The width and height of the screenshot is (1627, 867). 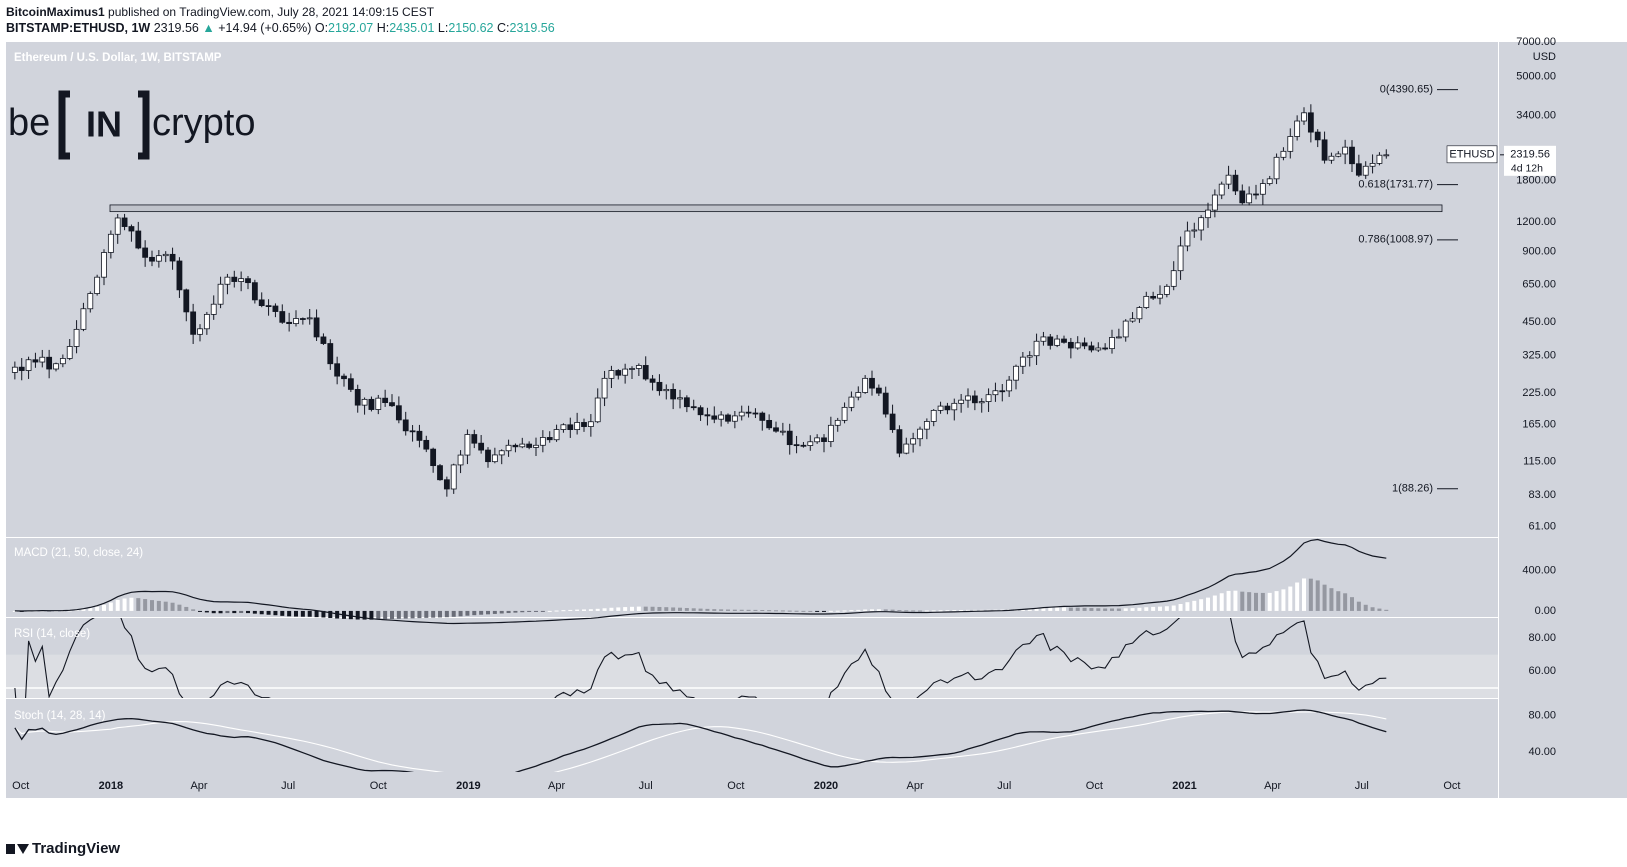 I want to click on pane-stoch, so click(x=752, y=735).